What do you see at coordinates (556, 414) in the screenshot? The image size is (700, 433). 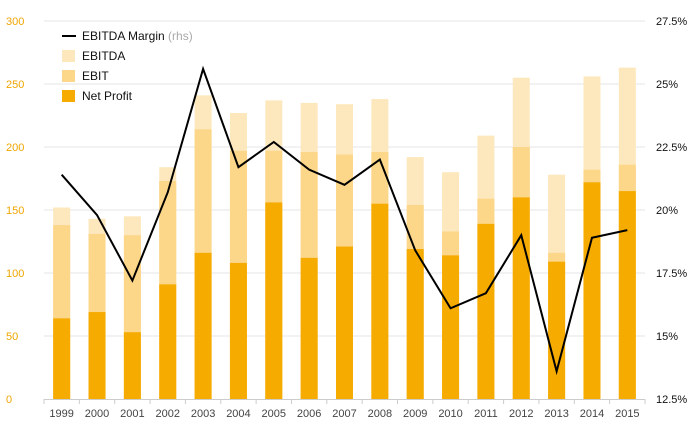 I see `x-tick-label: 2013` at bounding box center [556, 414].